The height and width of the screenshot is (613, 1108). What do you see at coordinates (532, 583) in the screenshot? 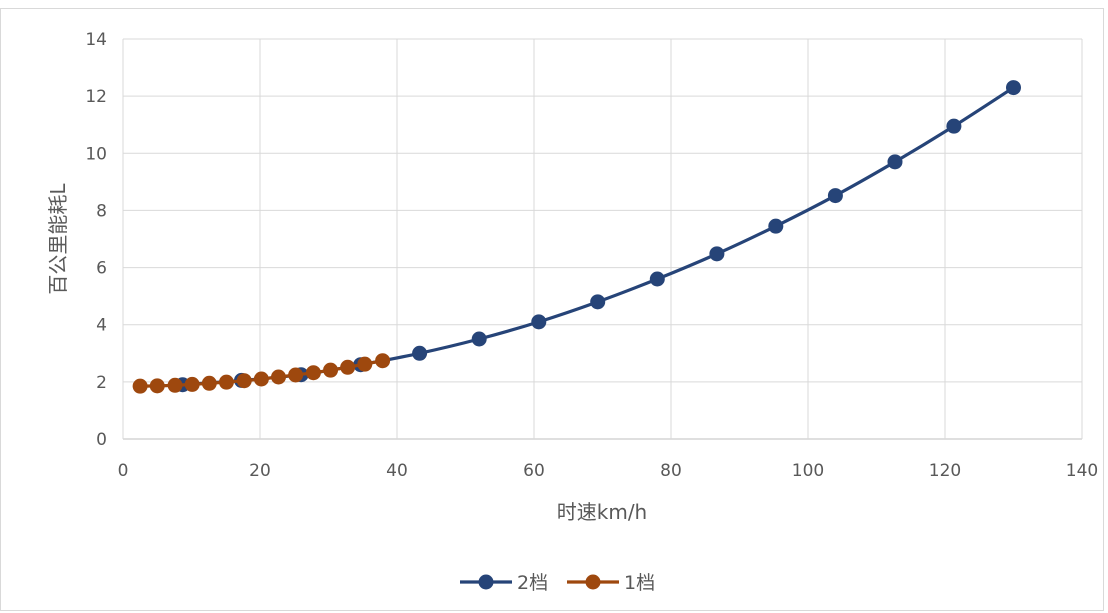
I see `legend-label: 2档` at bounding box center [532, 583].